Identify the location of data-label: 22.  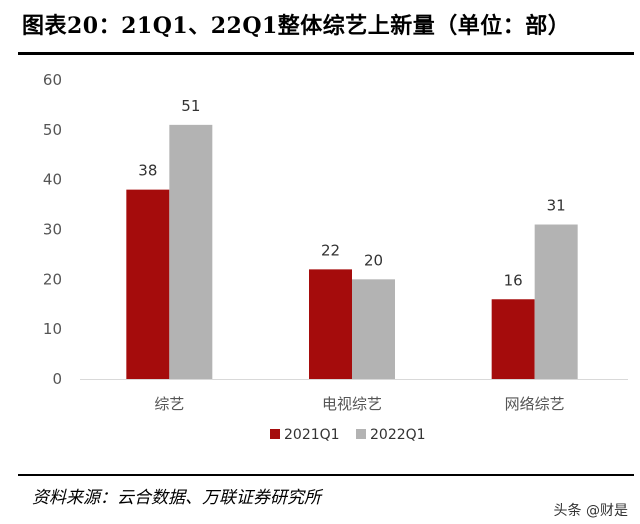
(330, 250).